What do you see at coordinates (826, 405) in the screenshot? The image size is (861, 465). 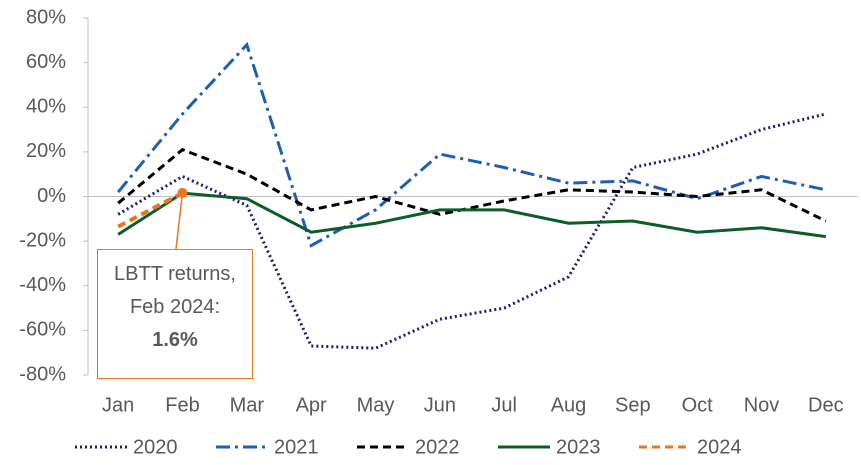 I see `x-tick-label: Dec` at bounding box center [826, 405].